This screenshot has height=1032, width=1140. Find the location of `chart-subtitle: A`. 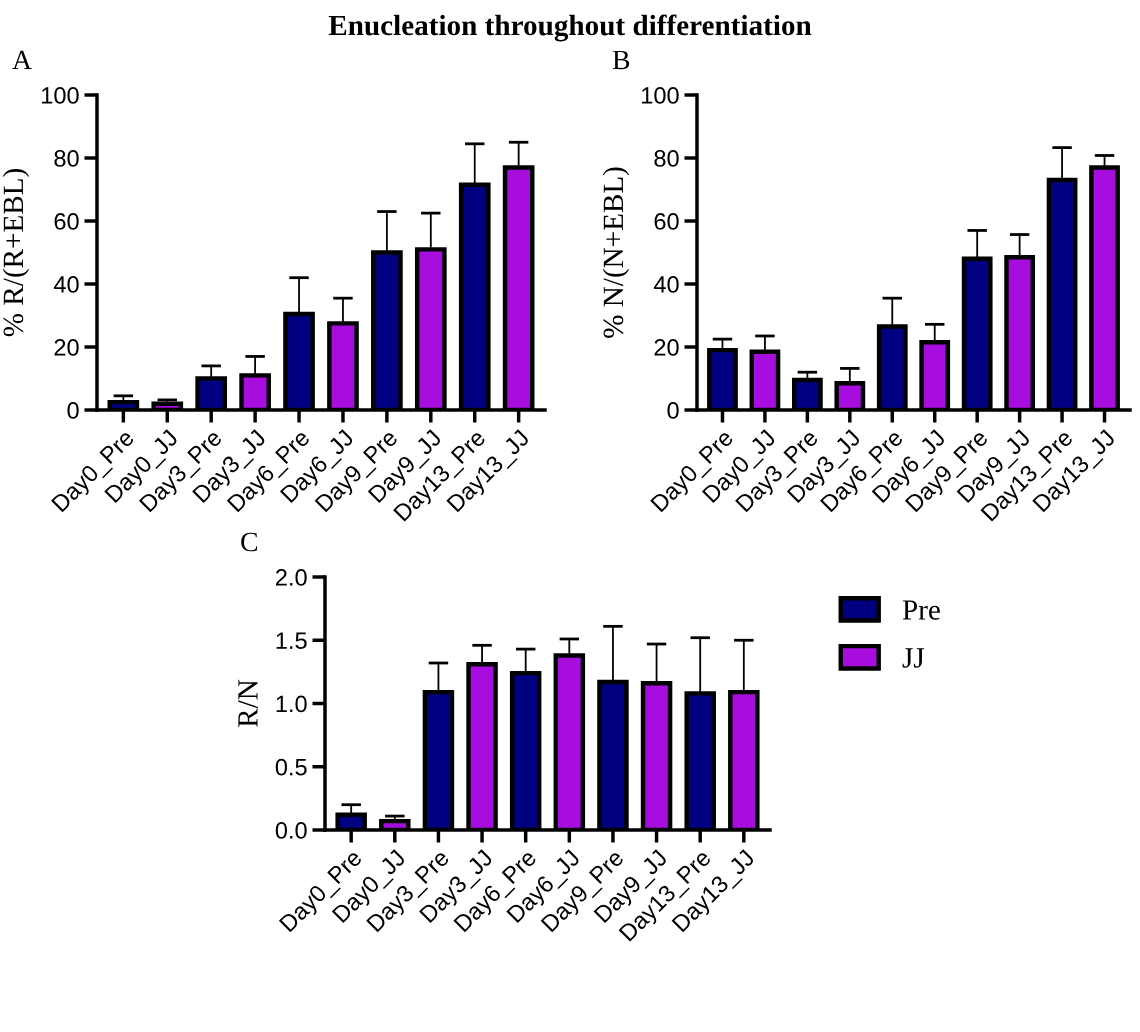

chart-subtitle: A is located at coordinates (22, 60).